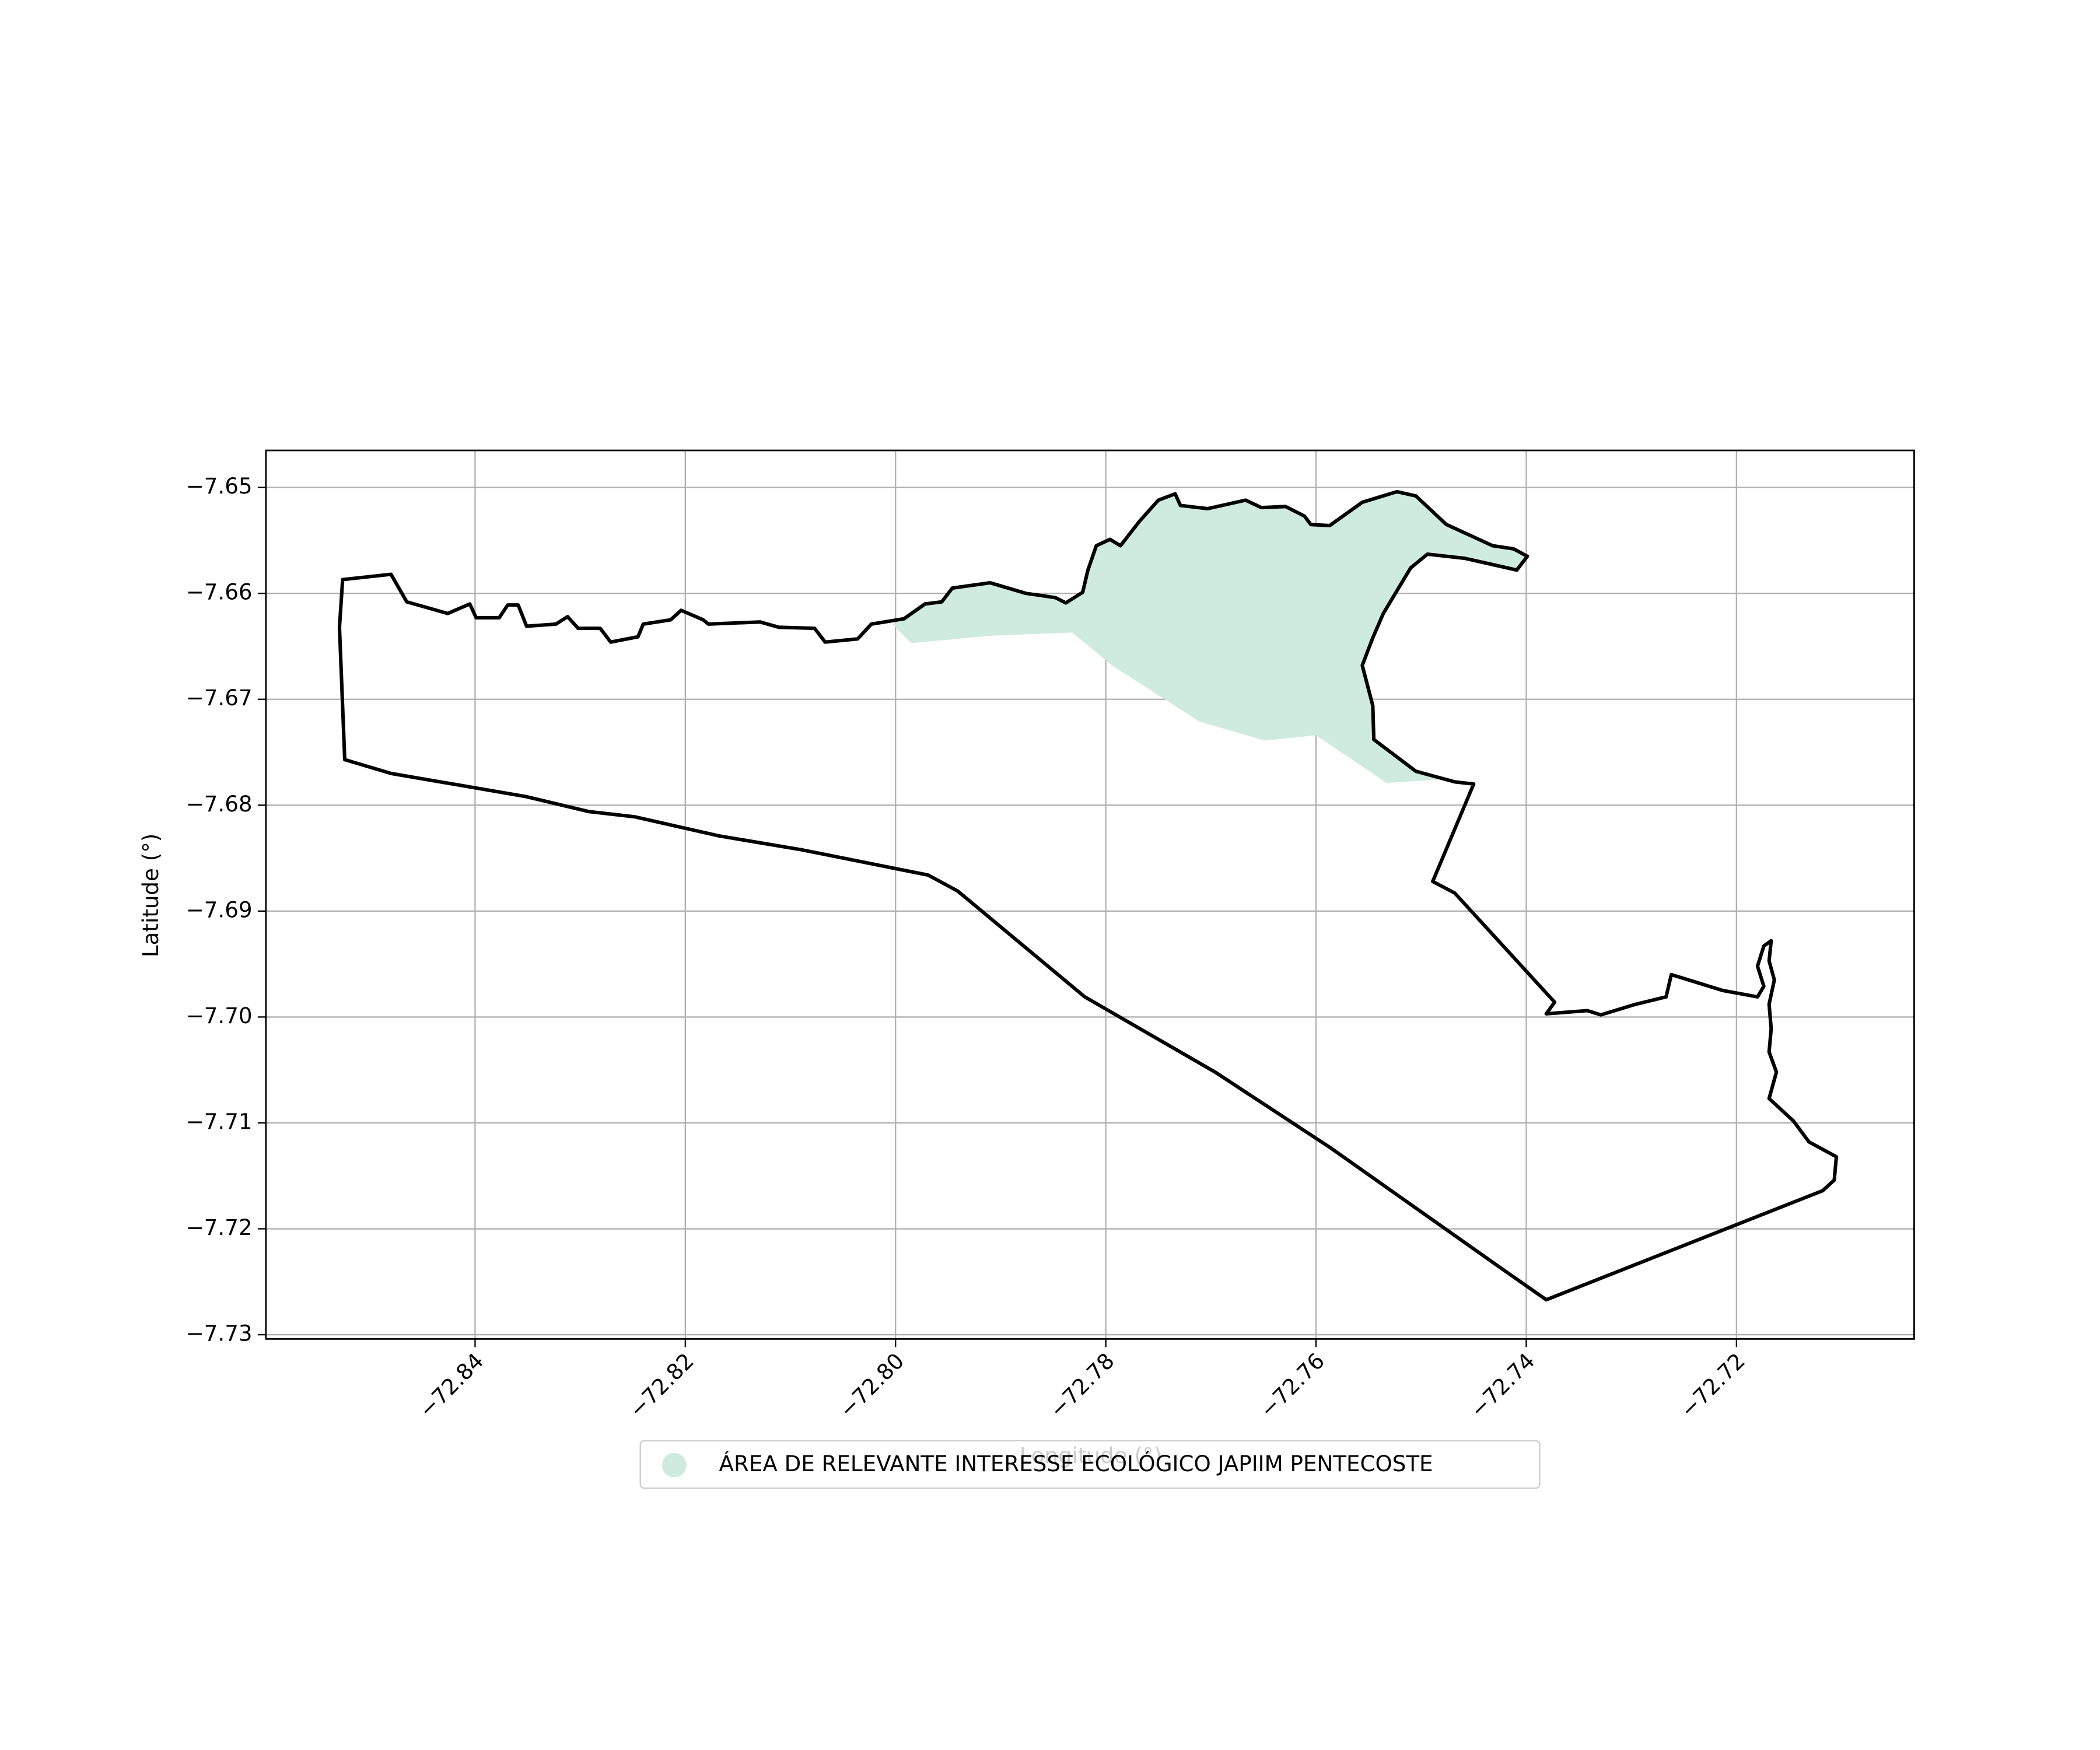 The height and width of the screenshot is (1750, 2100). I want to click on y-tick-label: −7.69, so click(219, 909).